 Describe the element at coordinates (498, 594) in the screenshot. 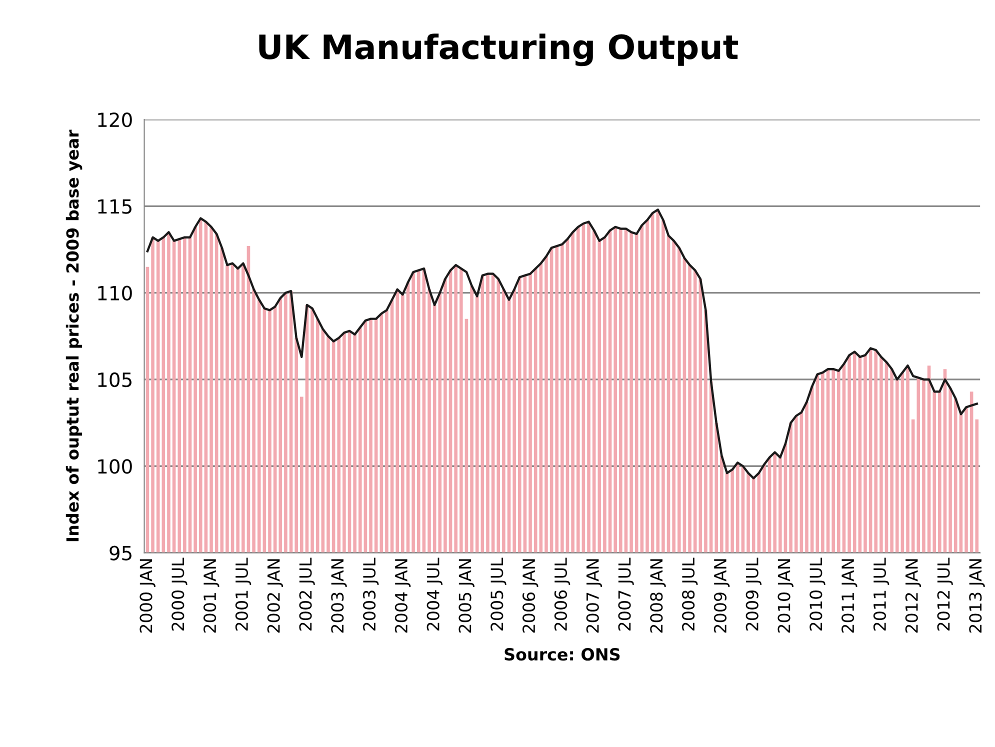

I see `x-tick-label: 2005 JUL` at that location.